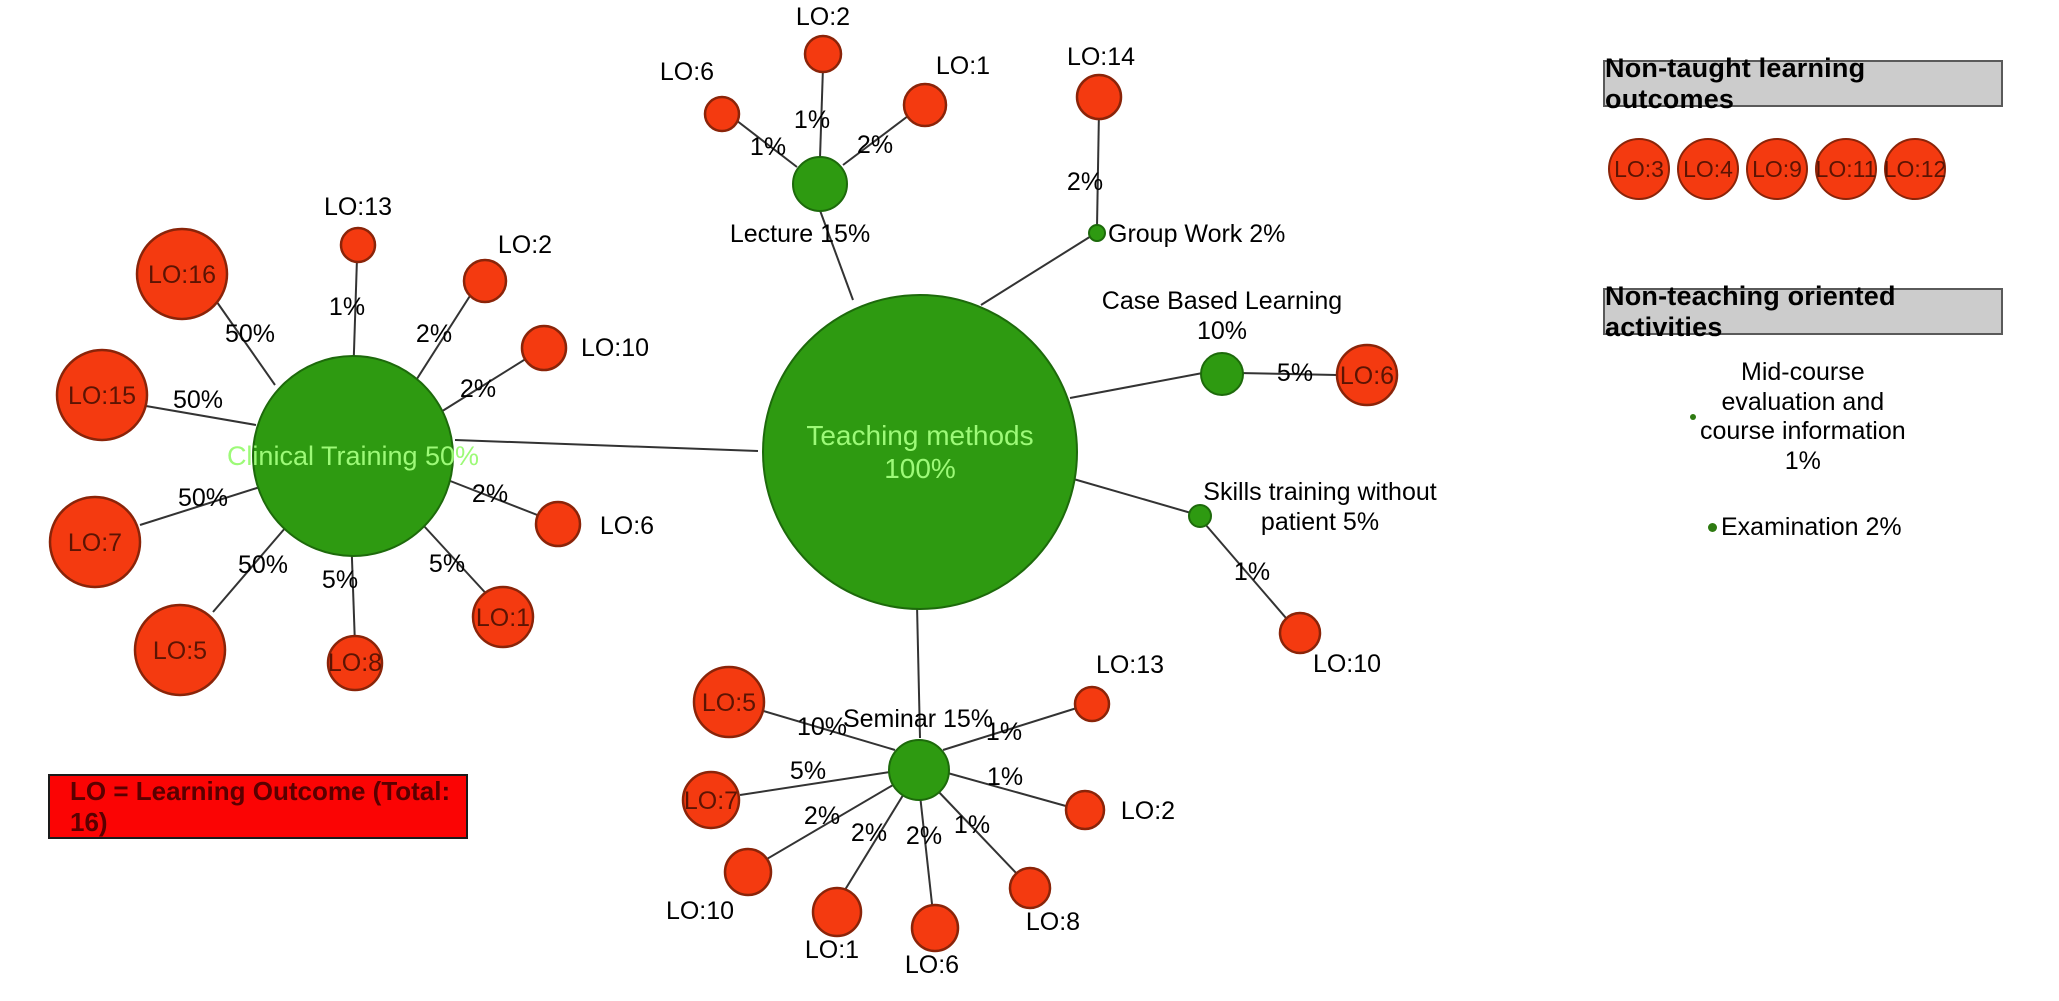 The height and width of the screenshot is (1001, 2059). Describe the element at coordinates (1300, 633) in the screenshot. I see `node-skills-lo10` at that location.